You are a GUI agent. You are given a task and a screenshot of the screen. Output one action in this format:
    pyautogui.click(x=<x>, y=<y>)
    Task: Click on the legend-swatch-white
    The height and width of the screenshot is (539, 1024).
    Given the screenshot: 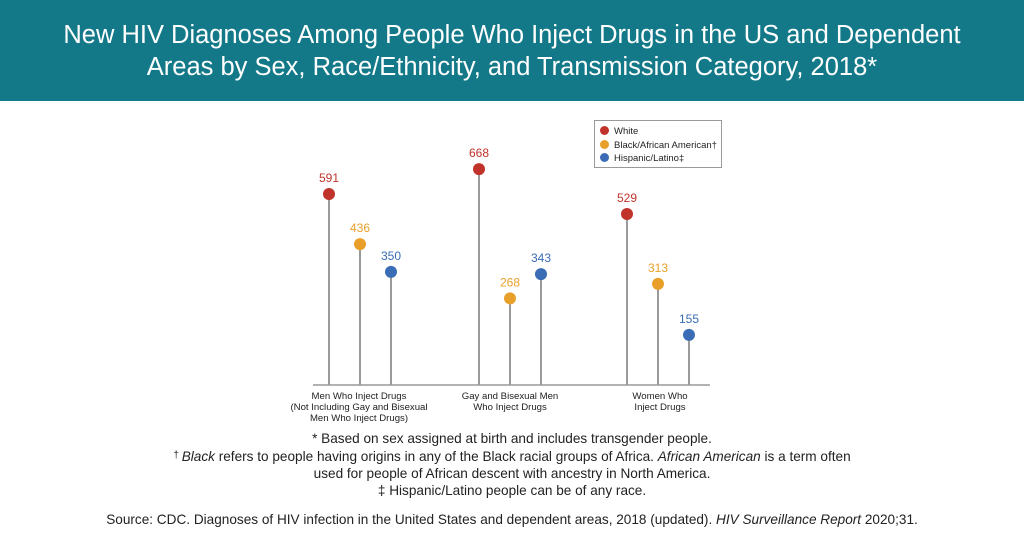 What is the action you would take?
    pyautogui.click(x=604, y=130)
    